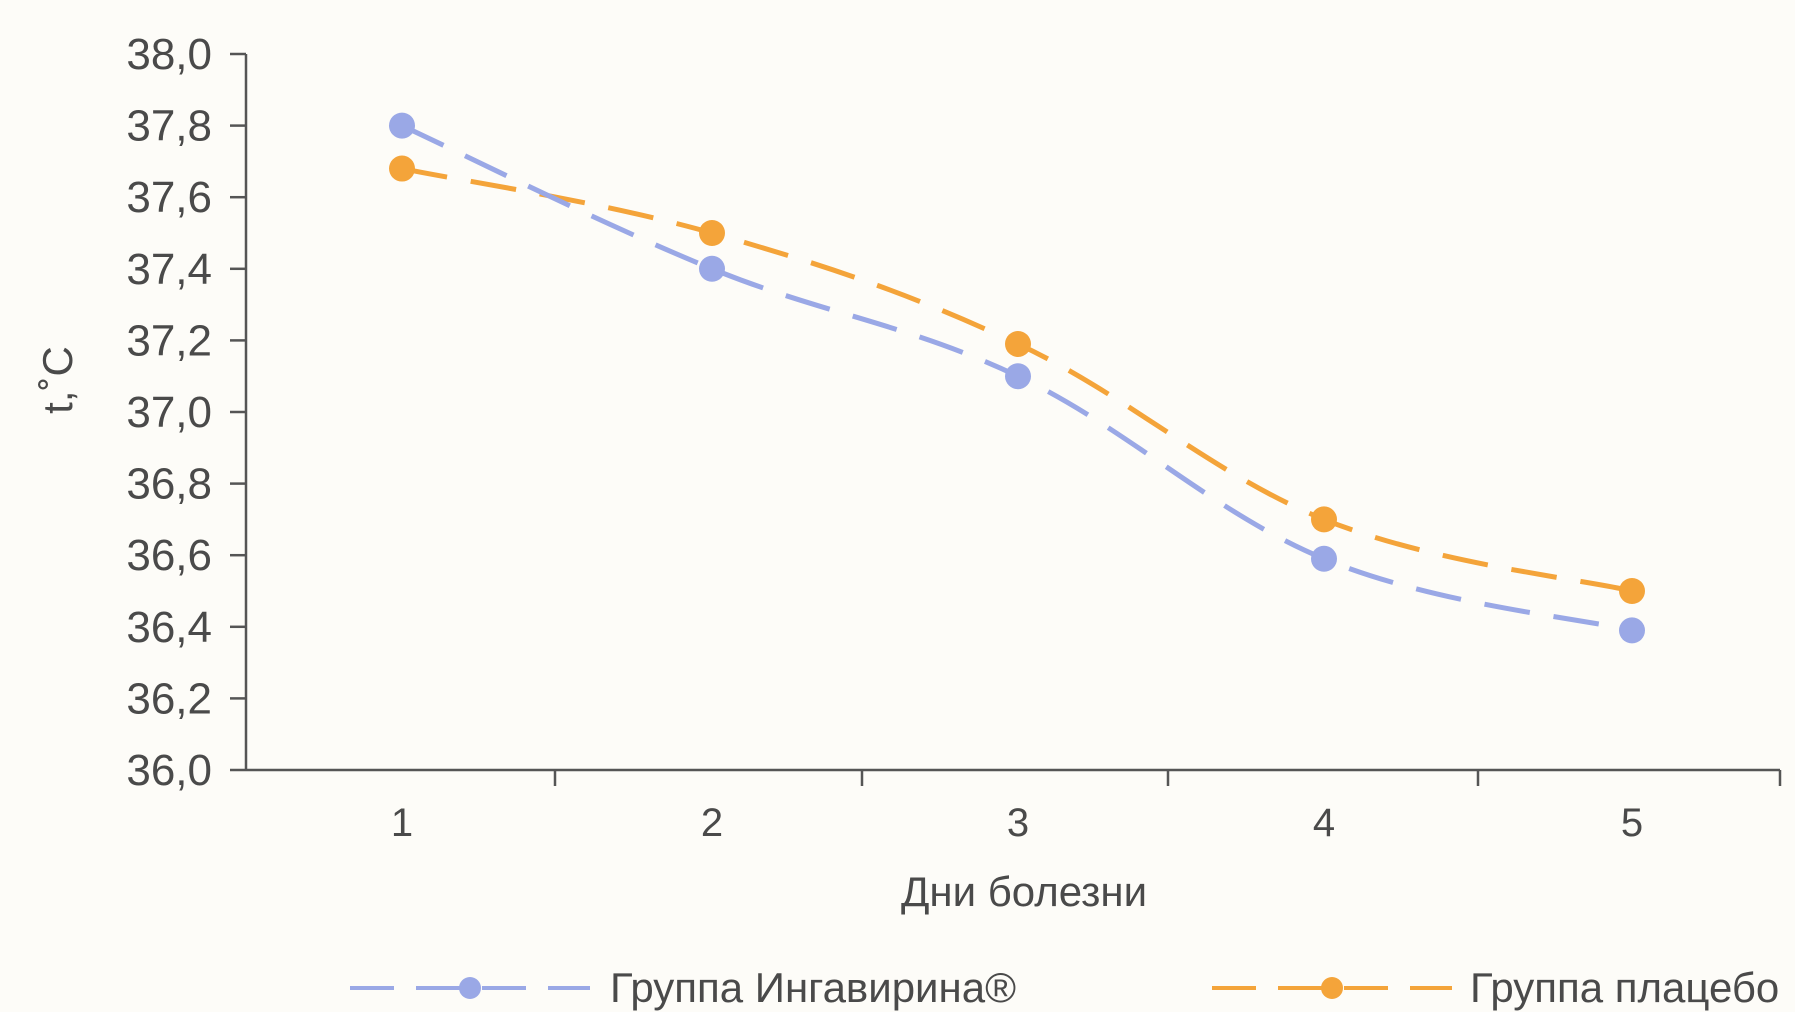  What do you see at coordinates (1632, 823) in the screenshot?
I see `x-tick-label: 5` at bounding box center [1632, 823].